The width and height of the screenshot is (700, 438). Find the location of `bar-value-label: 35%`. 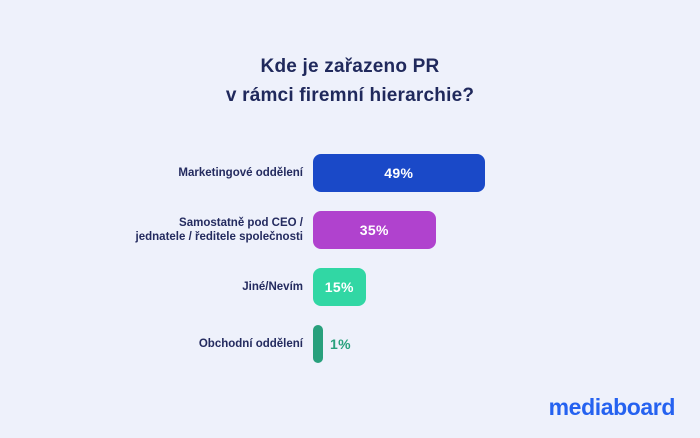

bar-value-label: 35% is located at coordinates (374, 230).